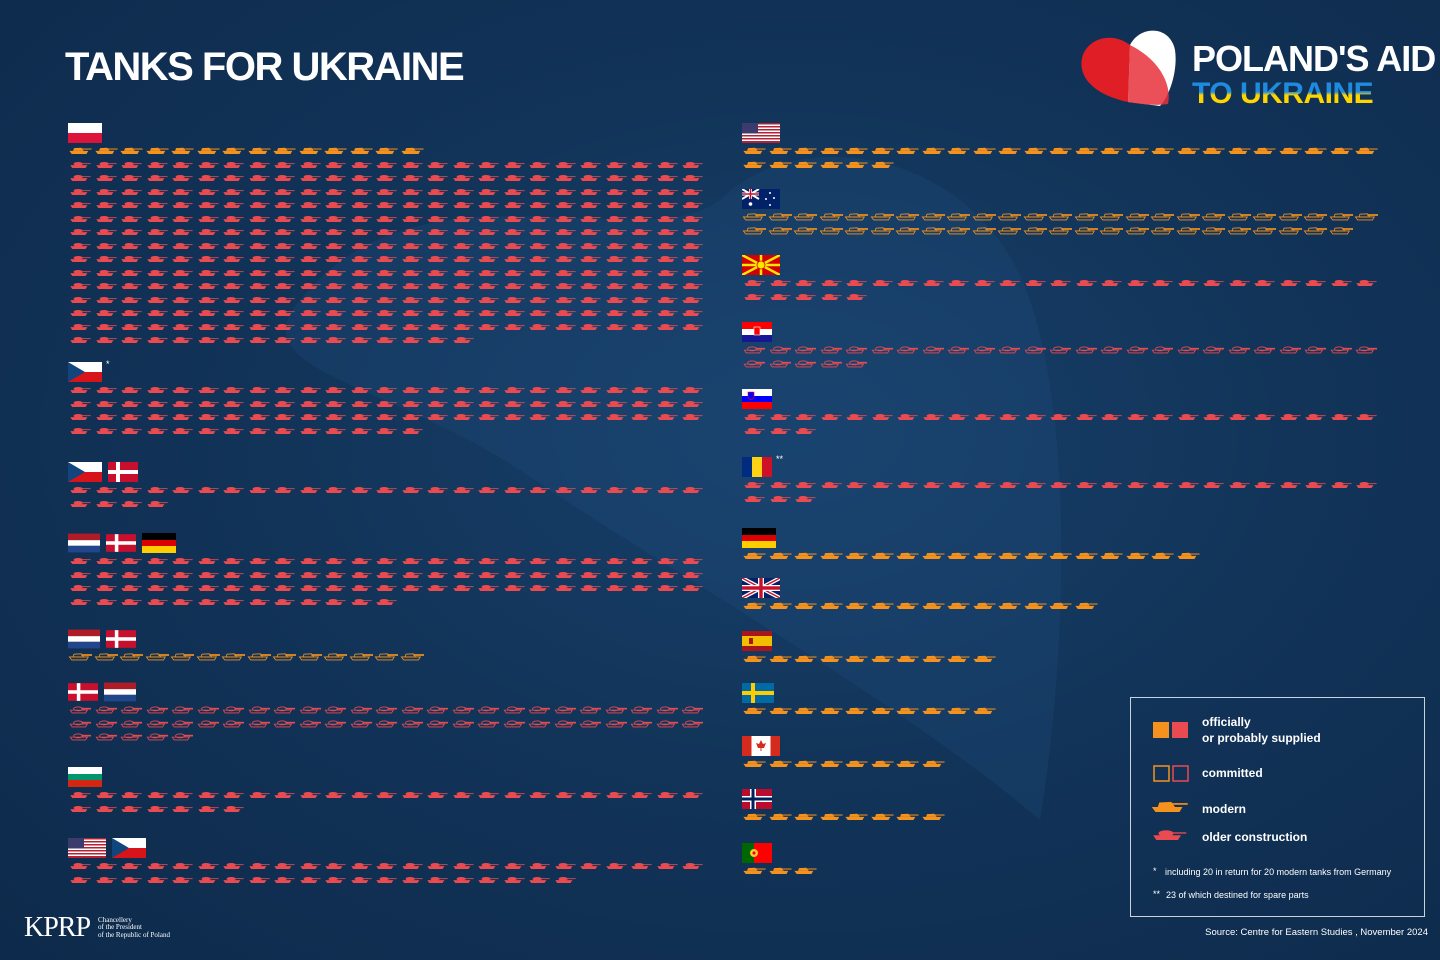 This screenshot has width=1440, height=960. What do you see at coordinates (1226, 722) in the screenshot?
I see `legend-label: officially` at bounding box center [1226, 722].